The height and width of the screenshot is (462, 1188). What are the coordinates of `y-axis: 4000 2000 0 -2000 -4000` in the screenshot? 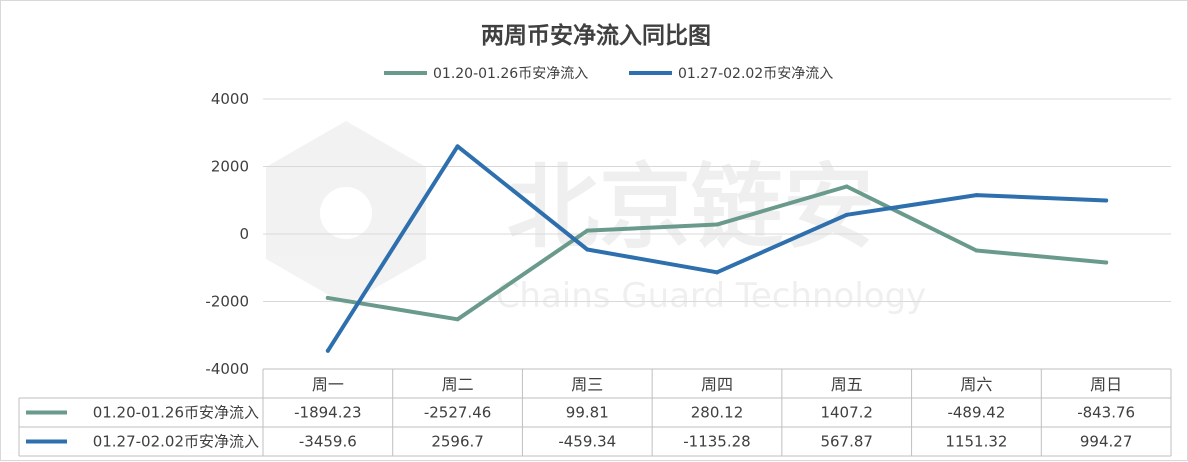 It's located at (227, 234).